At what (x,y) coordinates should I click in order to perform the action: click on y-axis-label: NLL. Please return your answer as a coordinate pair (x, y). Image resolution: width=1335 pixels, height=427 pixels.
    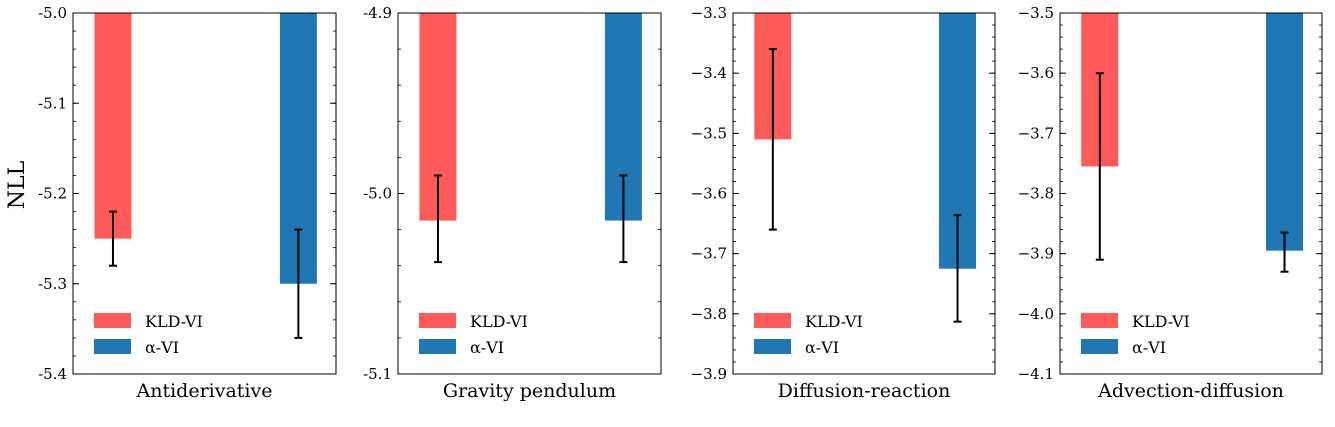
    Looking at the image, I should click on (17, 184).